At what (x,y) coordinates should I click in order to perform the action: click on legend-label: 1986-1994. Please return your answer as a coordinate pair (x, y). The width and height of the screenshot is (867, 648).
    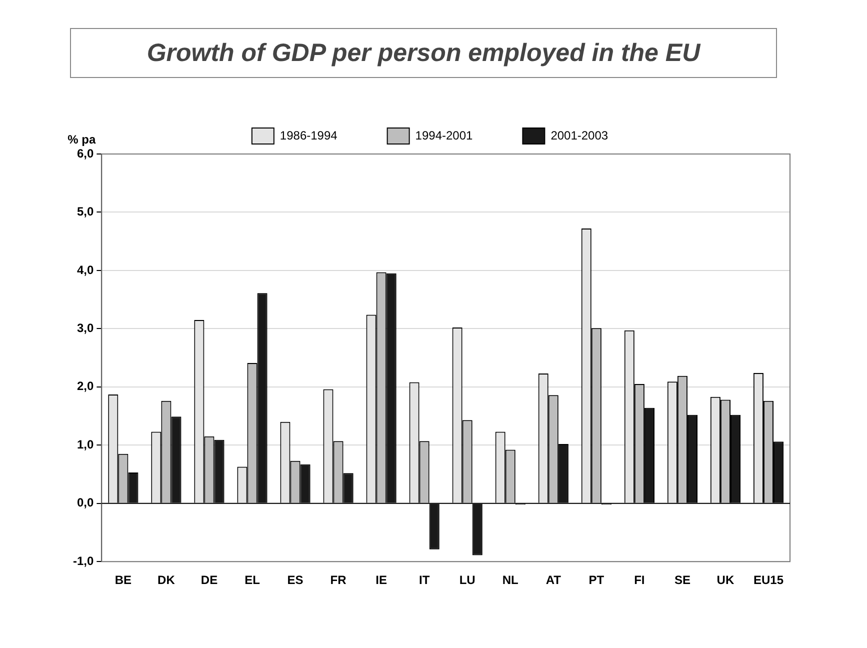
    Looking at the image, I should click on (309, 135).